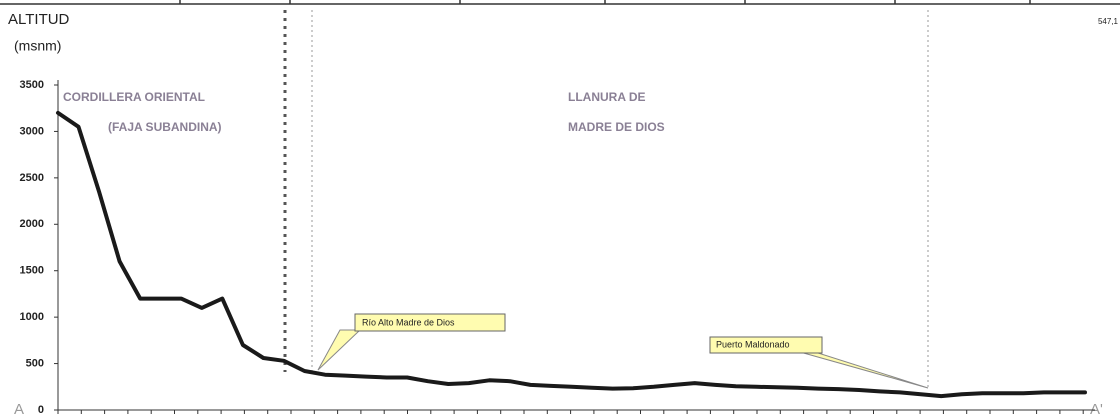 The width and height of the screenshot is (1120, 417). I want to click on corner-note: 547,1, so click(1108, 21).